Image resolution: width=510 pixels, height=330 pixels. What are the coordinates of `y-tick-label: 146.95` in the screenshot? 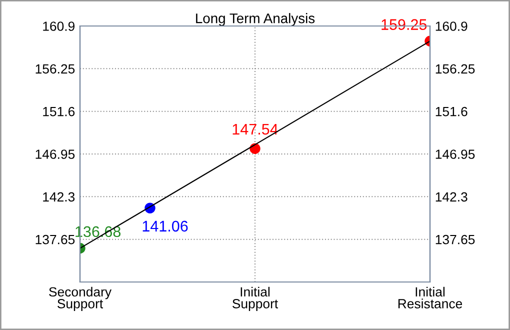 It's located at (55, 154).